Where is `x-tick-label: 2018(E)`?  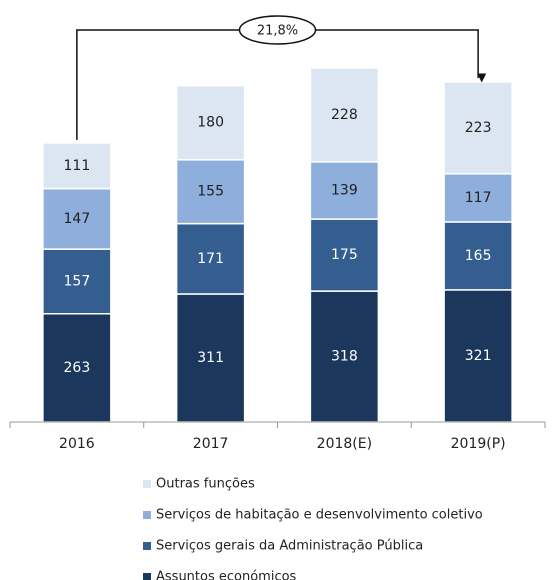
x-tick-label: 2018(E) is located at coordinates (344, 444).